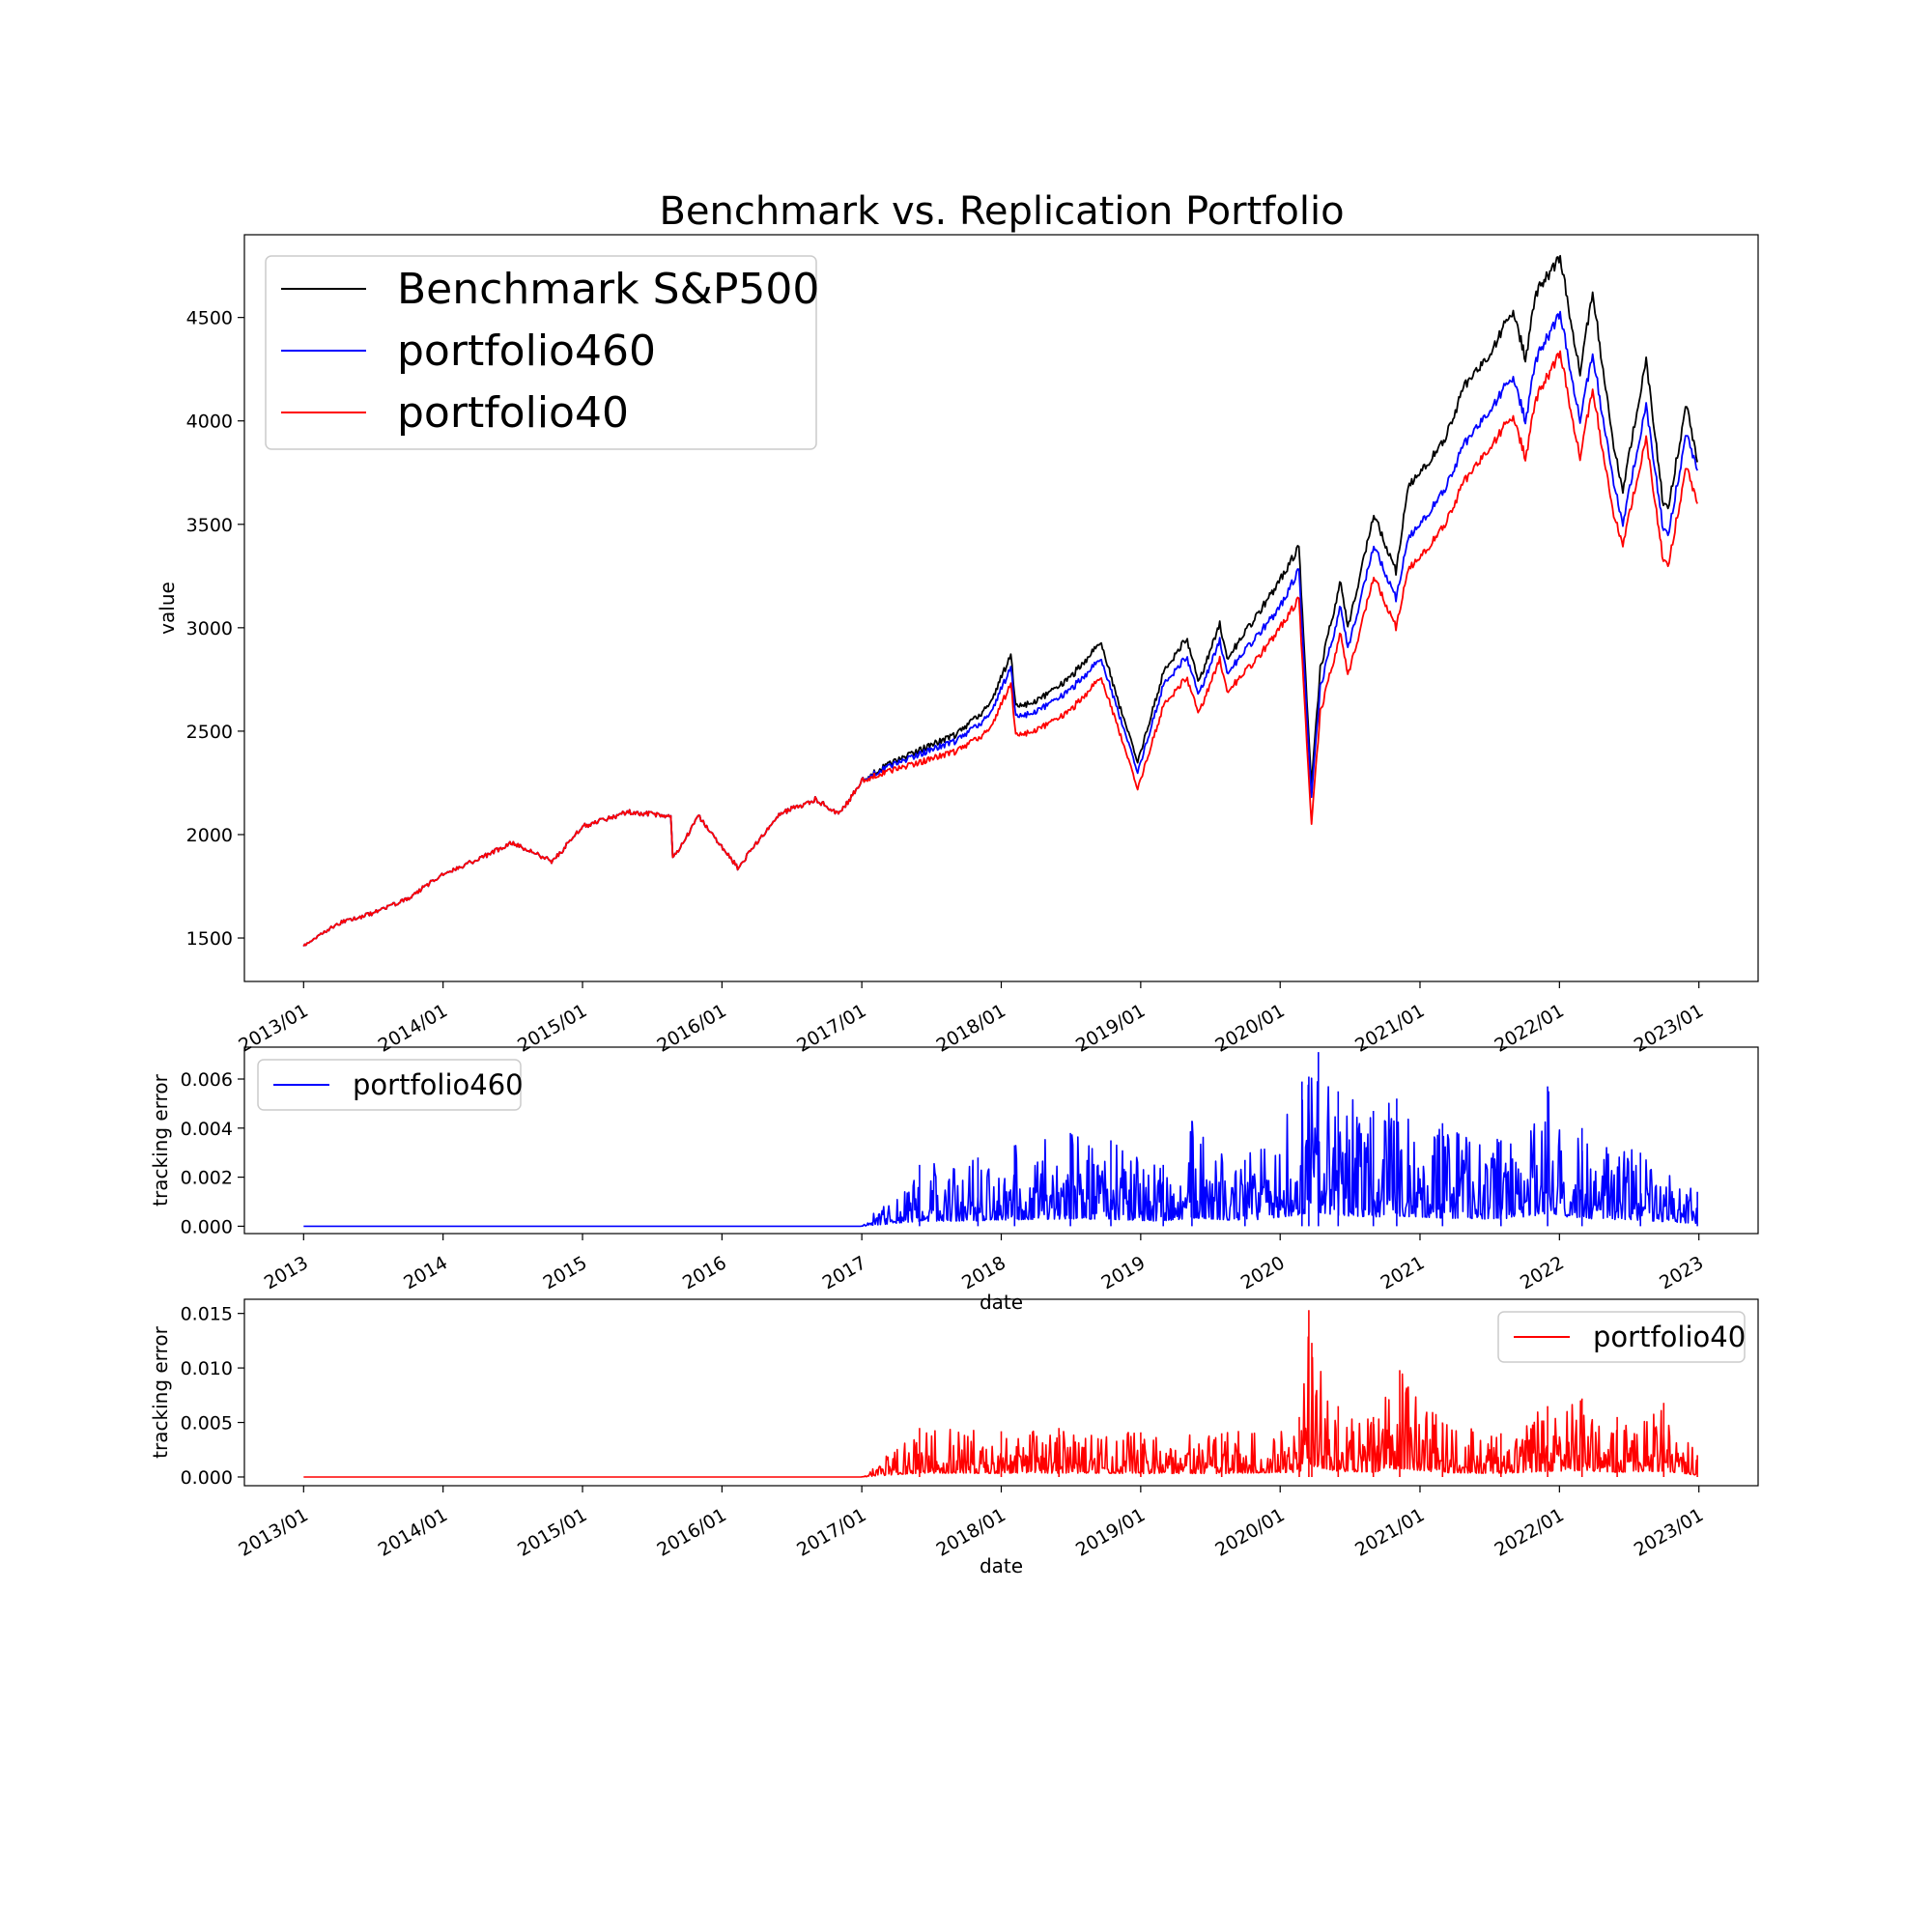 The height and width of the screenshot is (1932, 1932). I want to click on y-tick-label: 0.006, so click(207, 1080).